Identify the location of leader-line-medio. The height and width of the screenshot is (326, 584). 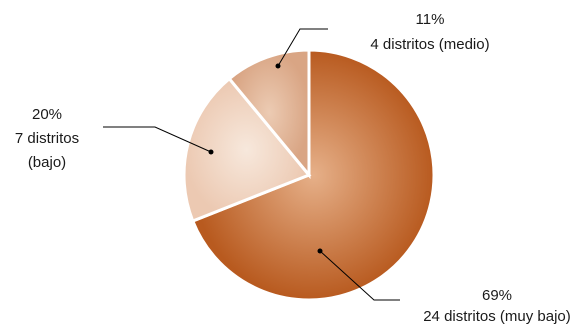
(302, 47).